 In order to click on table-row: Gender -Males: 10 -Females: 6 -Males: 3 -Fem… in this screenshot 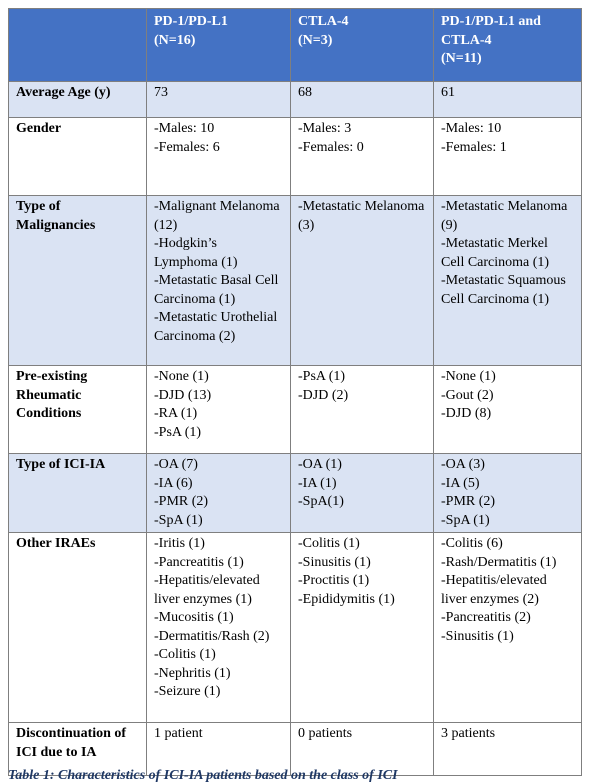, I will do `click(295, 156)`.